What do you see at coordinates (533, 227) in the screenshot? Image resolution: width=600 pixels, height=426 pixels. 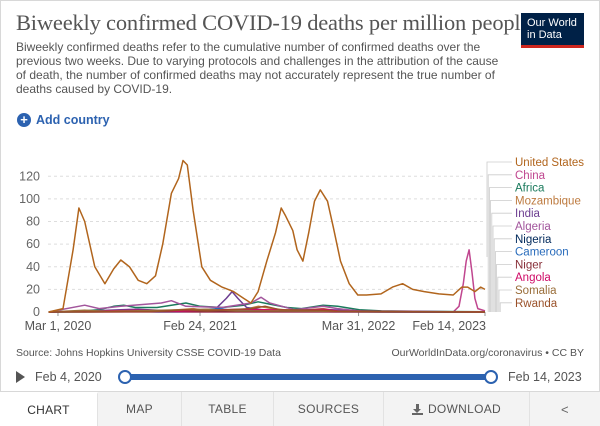 I see `legend-label-algeria: Algeria` at bounding box center [533, 227].